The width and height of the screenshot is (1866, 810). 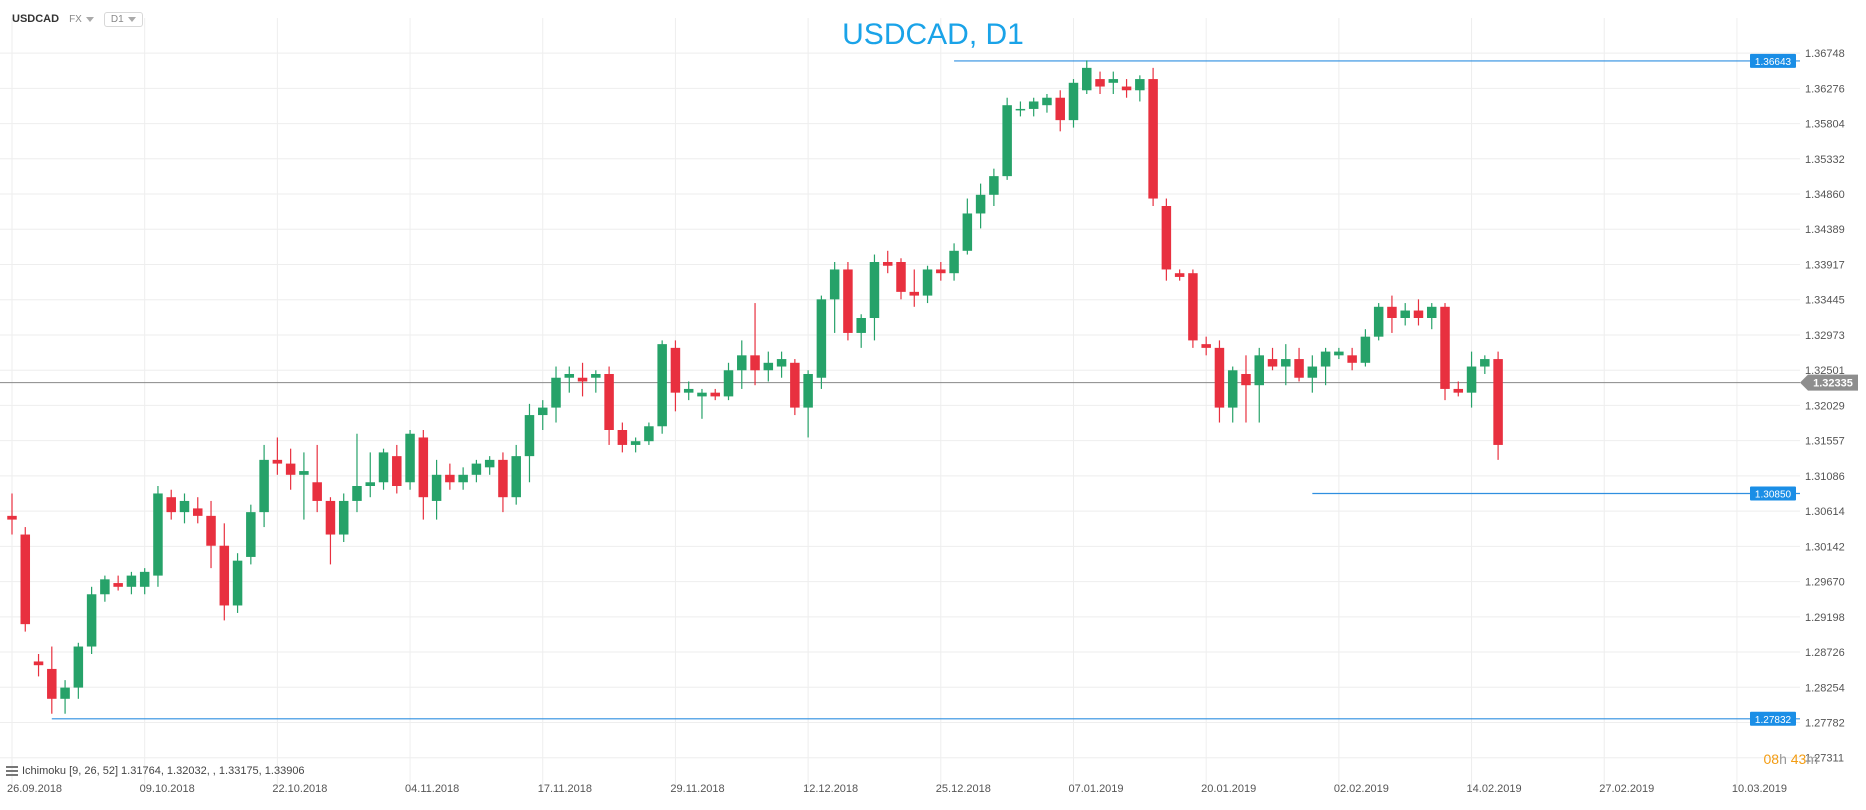 I want to click on y-tick-label: 1.34389, so click(x=1825, y=230).